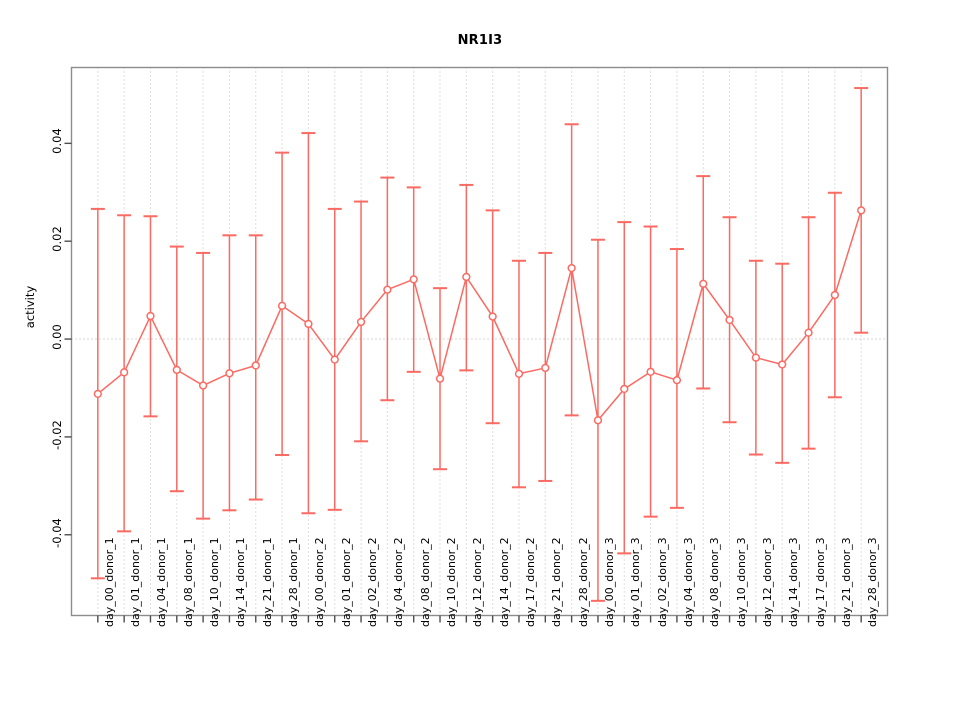 The height and width of the screenshot is (720, 960). Describe the element at coordinates (56, 435) in the screenshot. I see `y-tick-label: -0.02` at that location.